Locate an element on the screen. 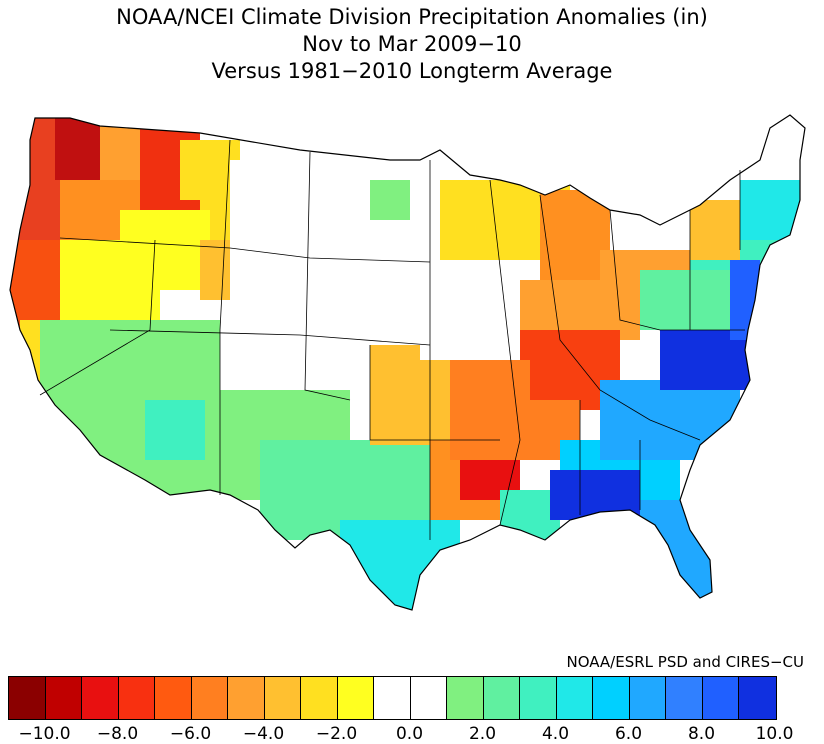 The height and width of the screenshot is (744, 824). color-scale-bar is located at coordinates (392, 698).